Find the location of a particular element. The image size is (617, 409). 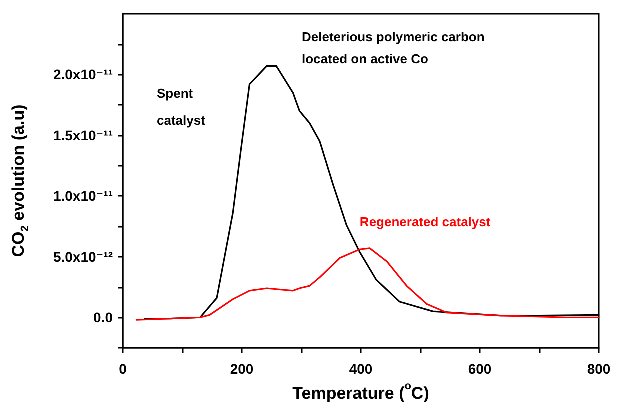

y-tick-label: 2.0x10⁻¹¹ is located at coordinates (83, 74).